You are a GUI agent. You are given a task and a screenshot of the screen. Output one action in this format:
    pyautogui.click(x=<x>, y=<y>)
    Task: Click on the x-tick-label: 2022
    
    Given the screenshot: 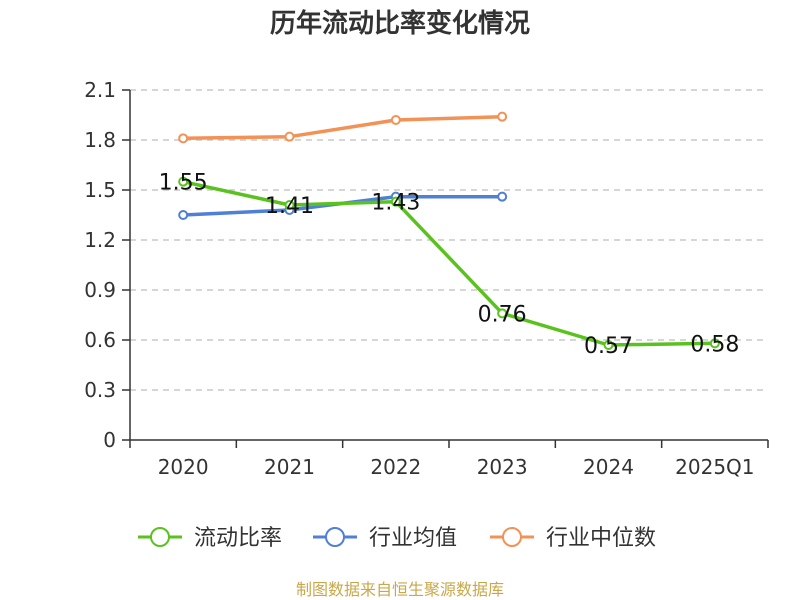 What is the action you would take?
    pyautogui.click(x=395, y=467)
    